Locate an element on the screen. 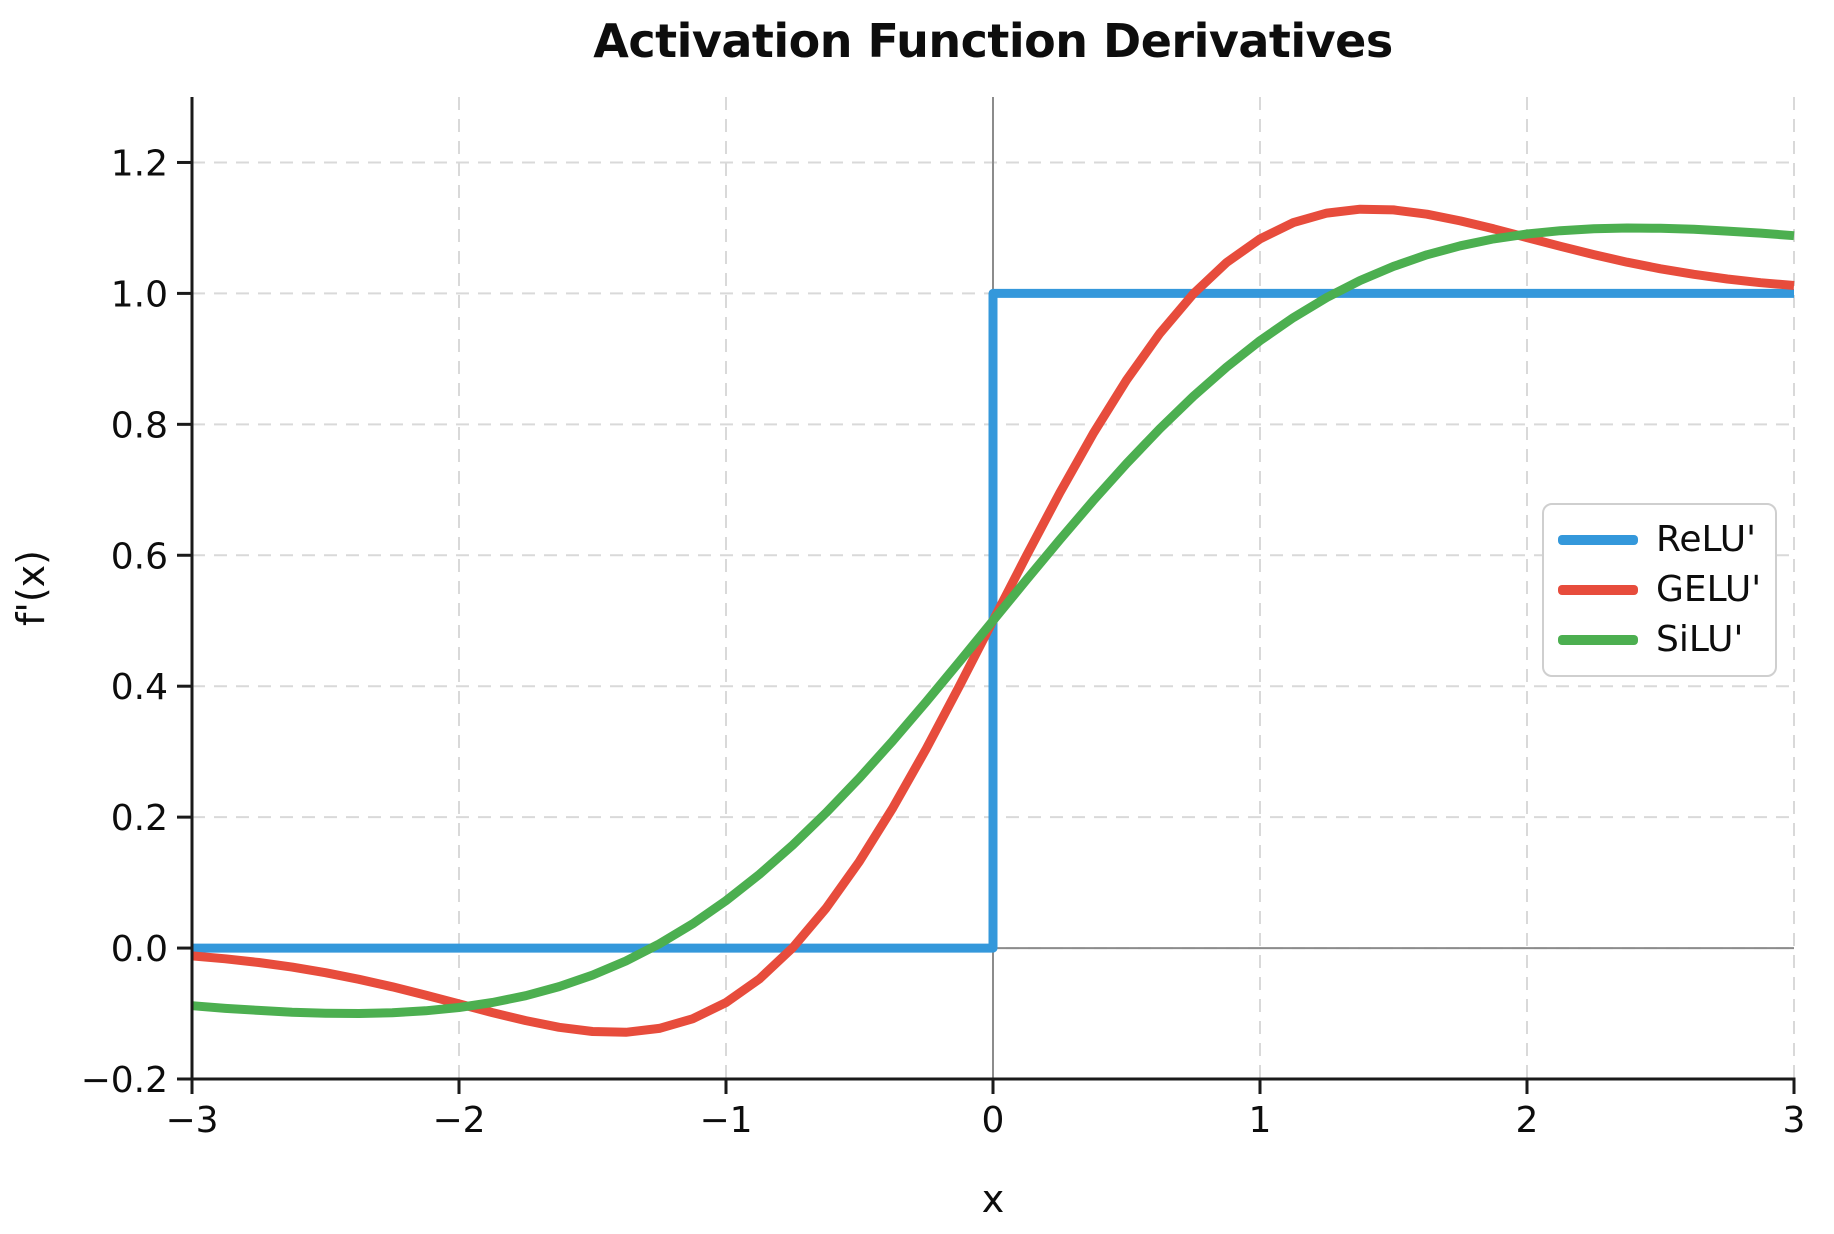  x-tick-label: −3 is located at coordinates (191, 1120).